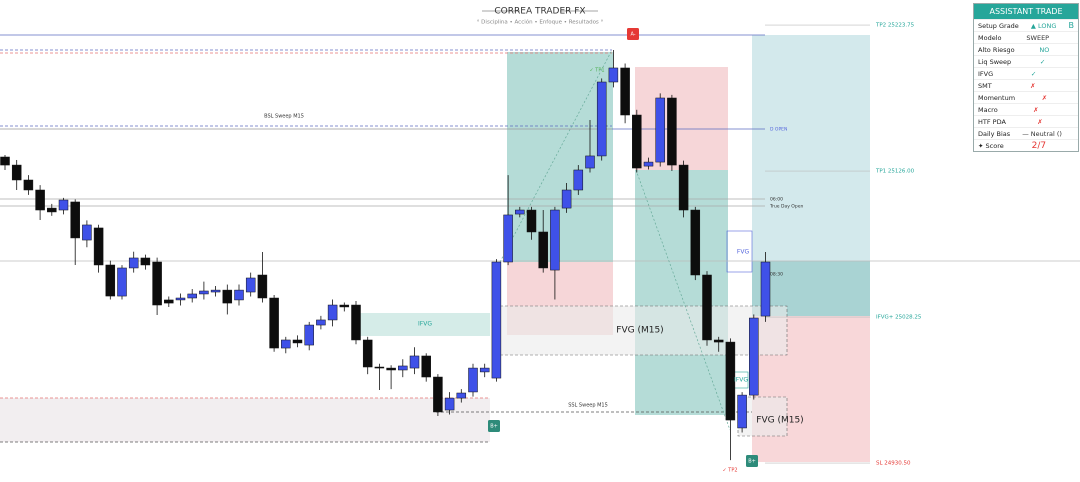 This screenshot has height=482, width=1080. Describe the element at coordinates (1026, 61) in the screenshot. I see `panel-row: Liq Sweep ✓` at that location.